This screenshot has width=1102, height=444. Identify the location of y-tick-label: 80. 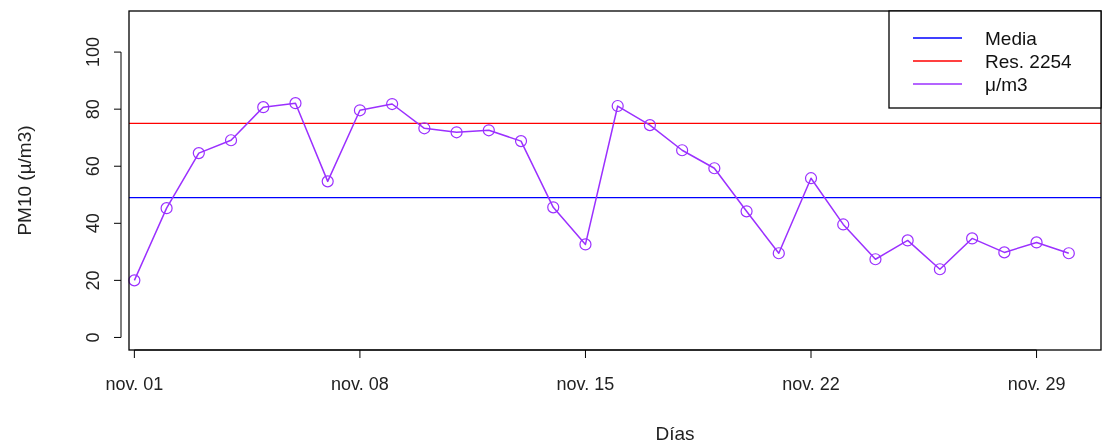
(93, 109).